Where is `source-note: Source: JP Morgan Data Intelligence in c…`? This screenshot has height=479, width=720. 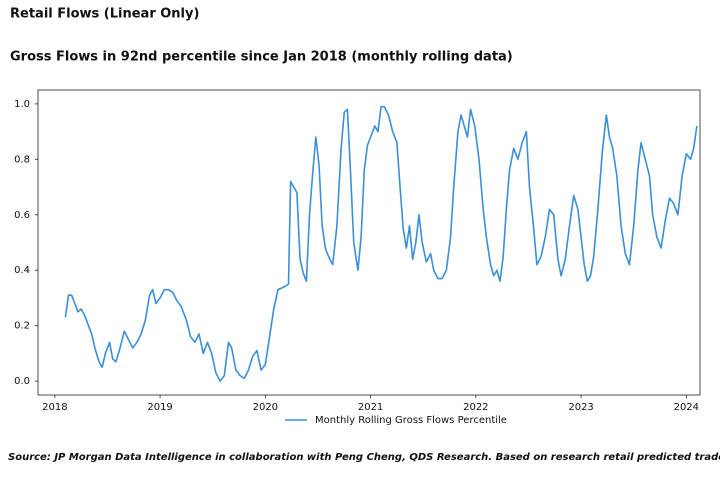 source-note: Source: JP Morgan Data Intelligence in c… is located at coordinates (364, 457).